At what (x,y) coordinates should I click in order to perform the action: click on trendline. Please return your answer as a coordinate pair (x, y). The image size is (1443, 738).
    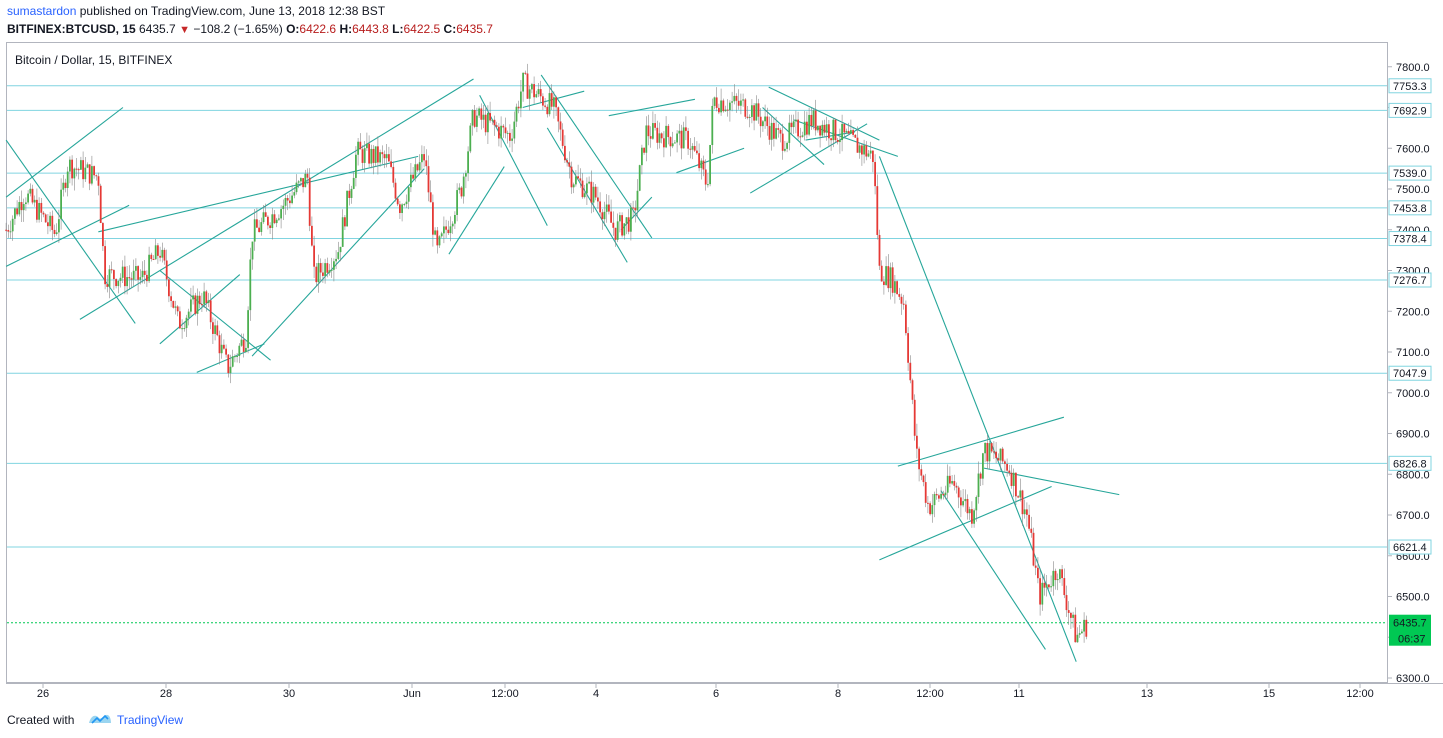
    Looking at the image, I should click on (993, 570).